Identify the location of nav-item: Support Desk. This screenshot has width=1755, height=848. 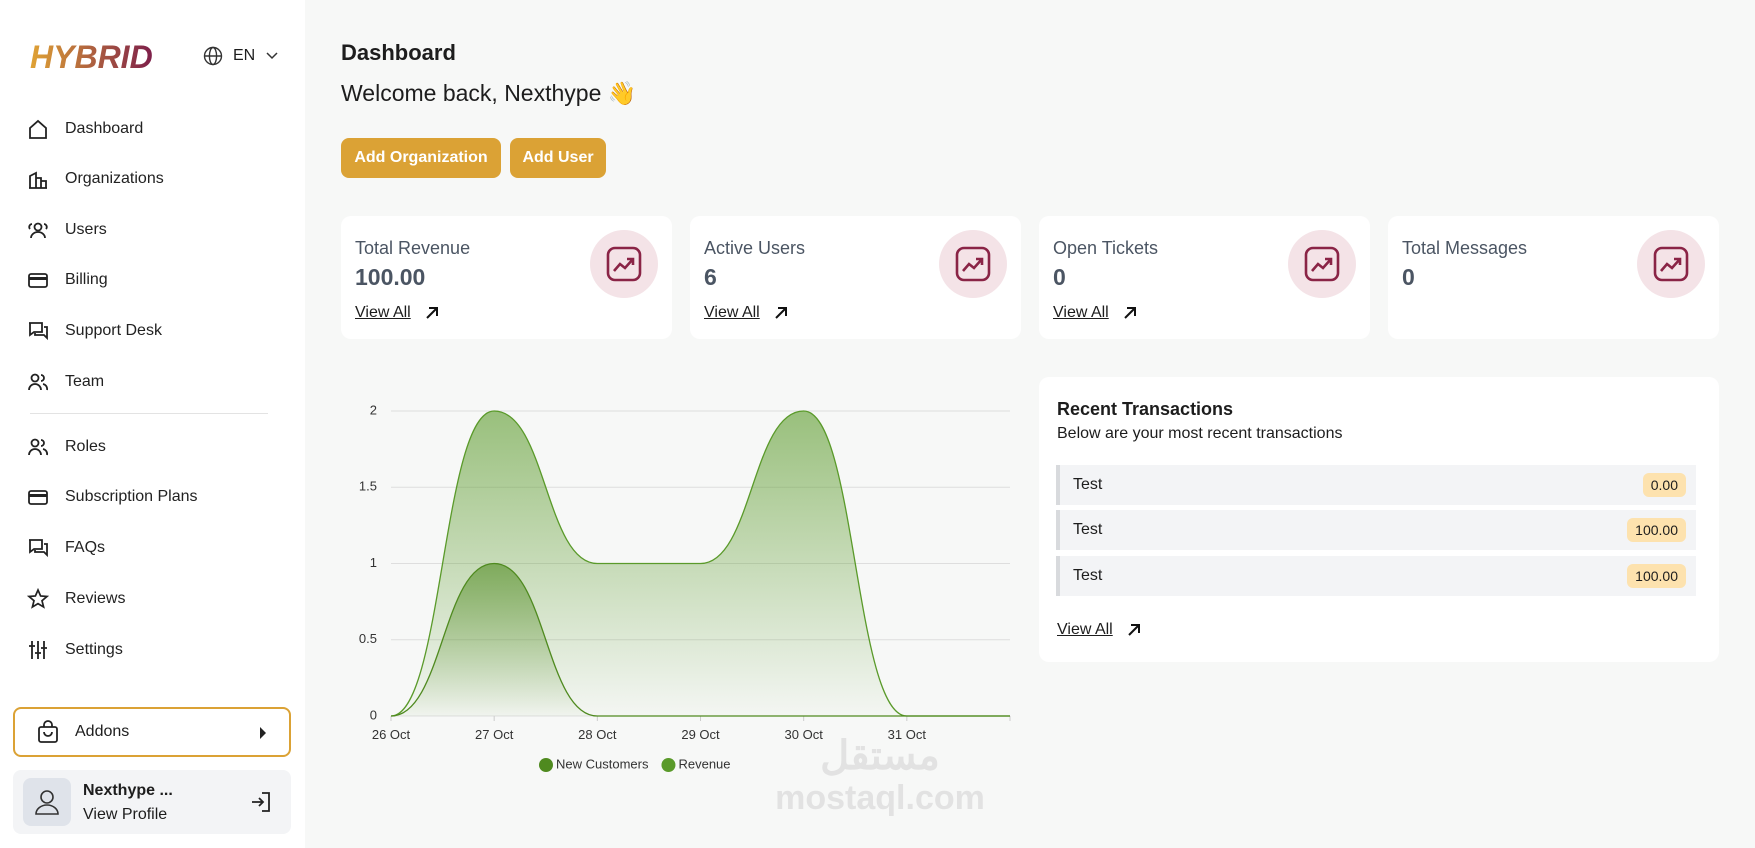
(94, 331).